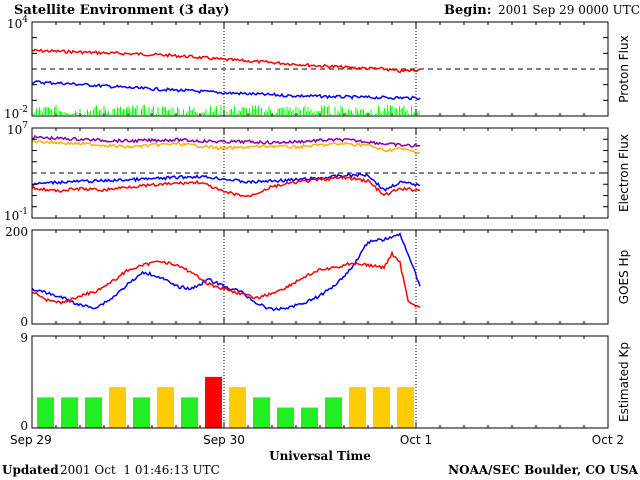  Describe the element at coordinates (320, 456) in the screenshot. I see `x-axis-label: Universal Time` at that location.